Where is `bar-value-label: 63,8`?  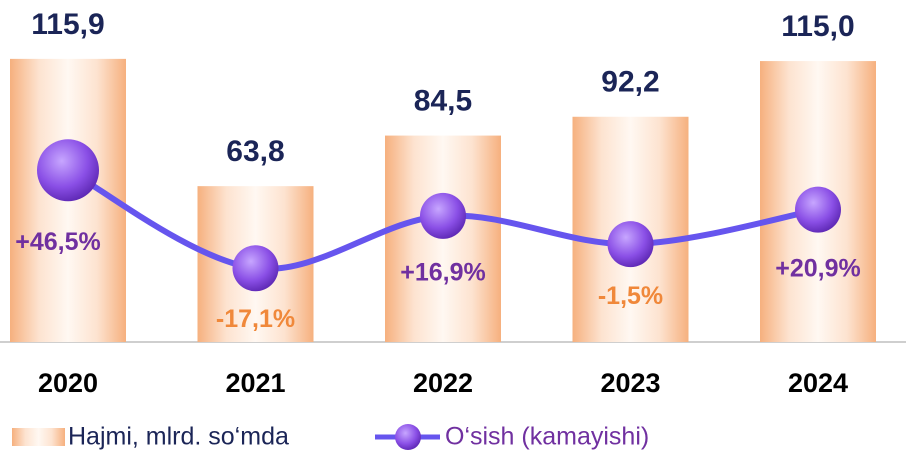 bar-value-label: 63,8 is located at coordinates (255, 151).